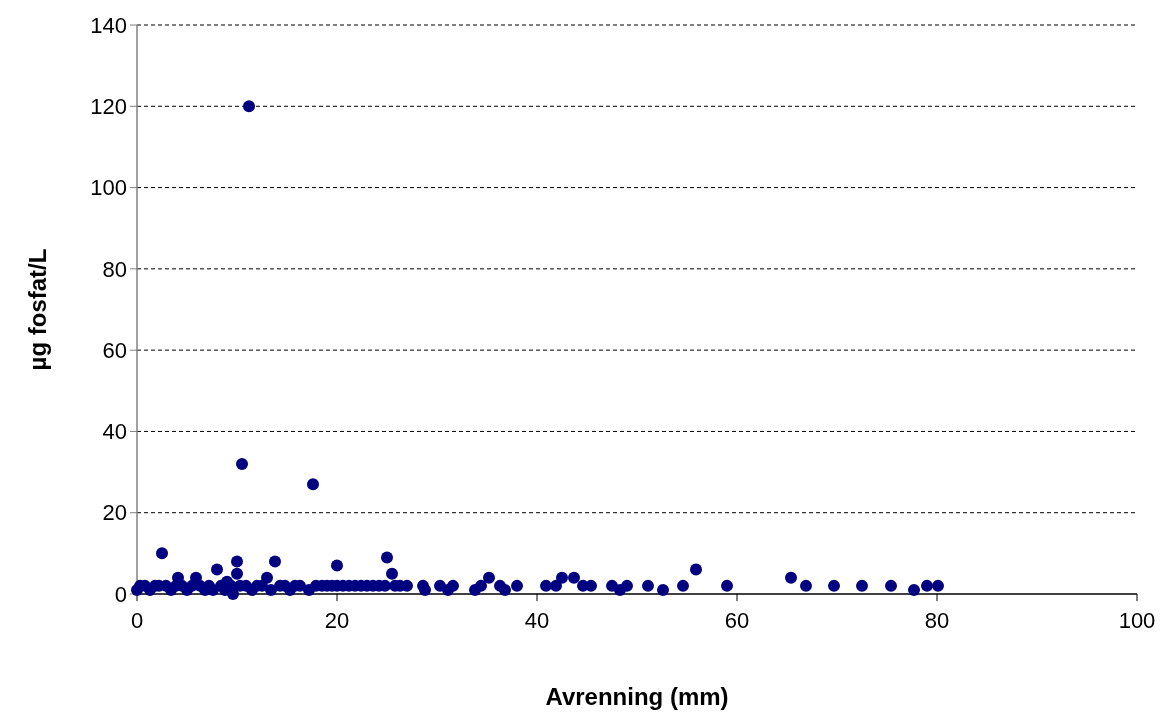  Describe the element at coordinates (114, 513) in the screenshot. I see `y-tick-label: 20` at that location.